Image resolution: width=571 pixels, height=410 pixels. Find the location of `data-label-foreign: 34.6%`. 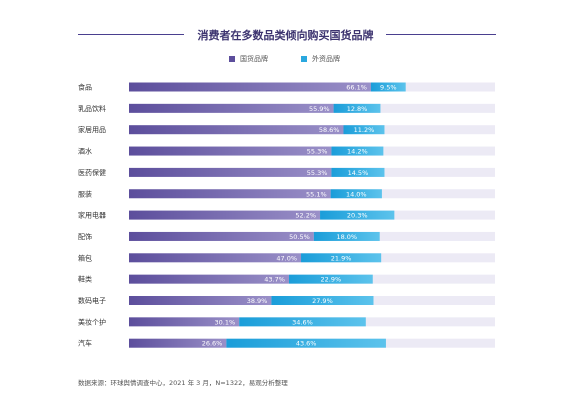

data-label-foreign: 34.6% is located at coordinates (302, 322).